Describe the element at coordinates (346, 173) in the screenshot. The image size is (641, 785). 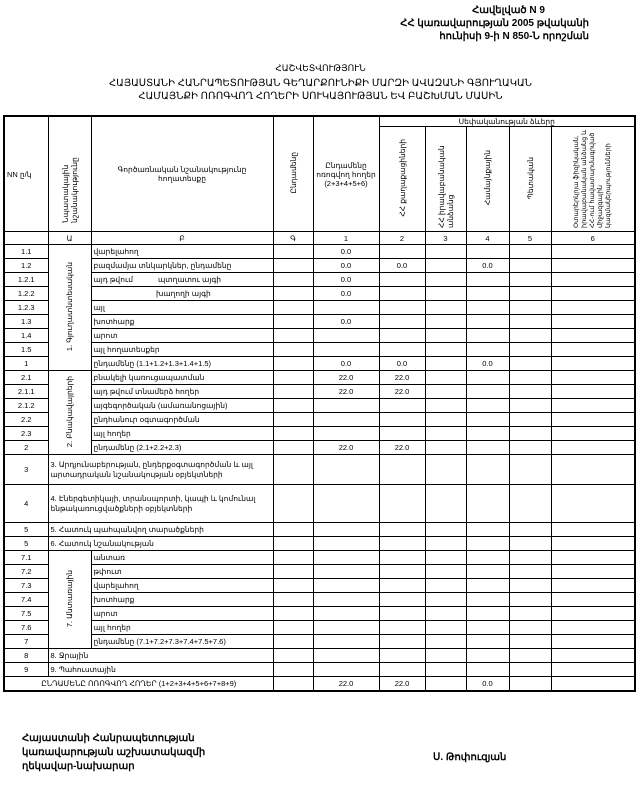
I see `header-irrigated: Ընդամենը ոռոգվող հողեր (2+3+4+5+6)` at that location.